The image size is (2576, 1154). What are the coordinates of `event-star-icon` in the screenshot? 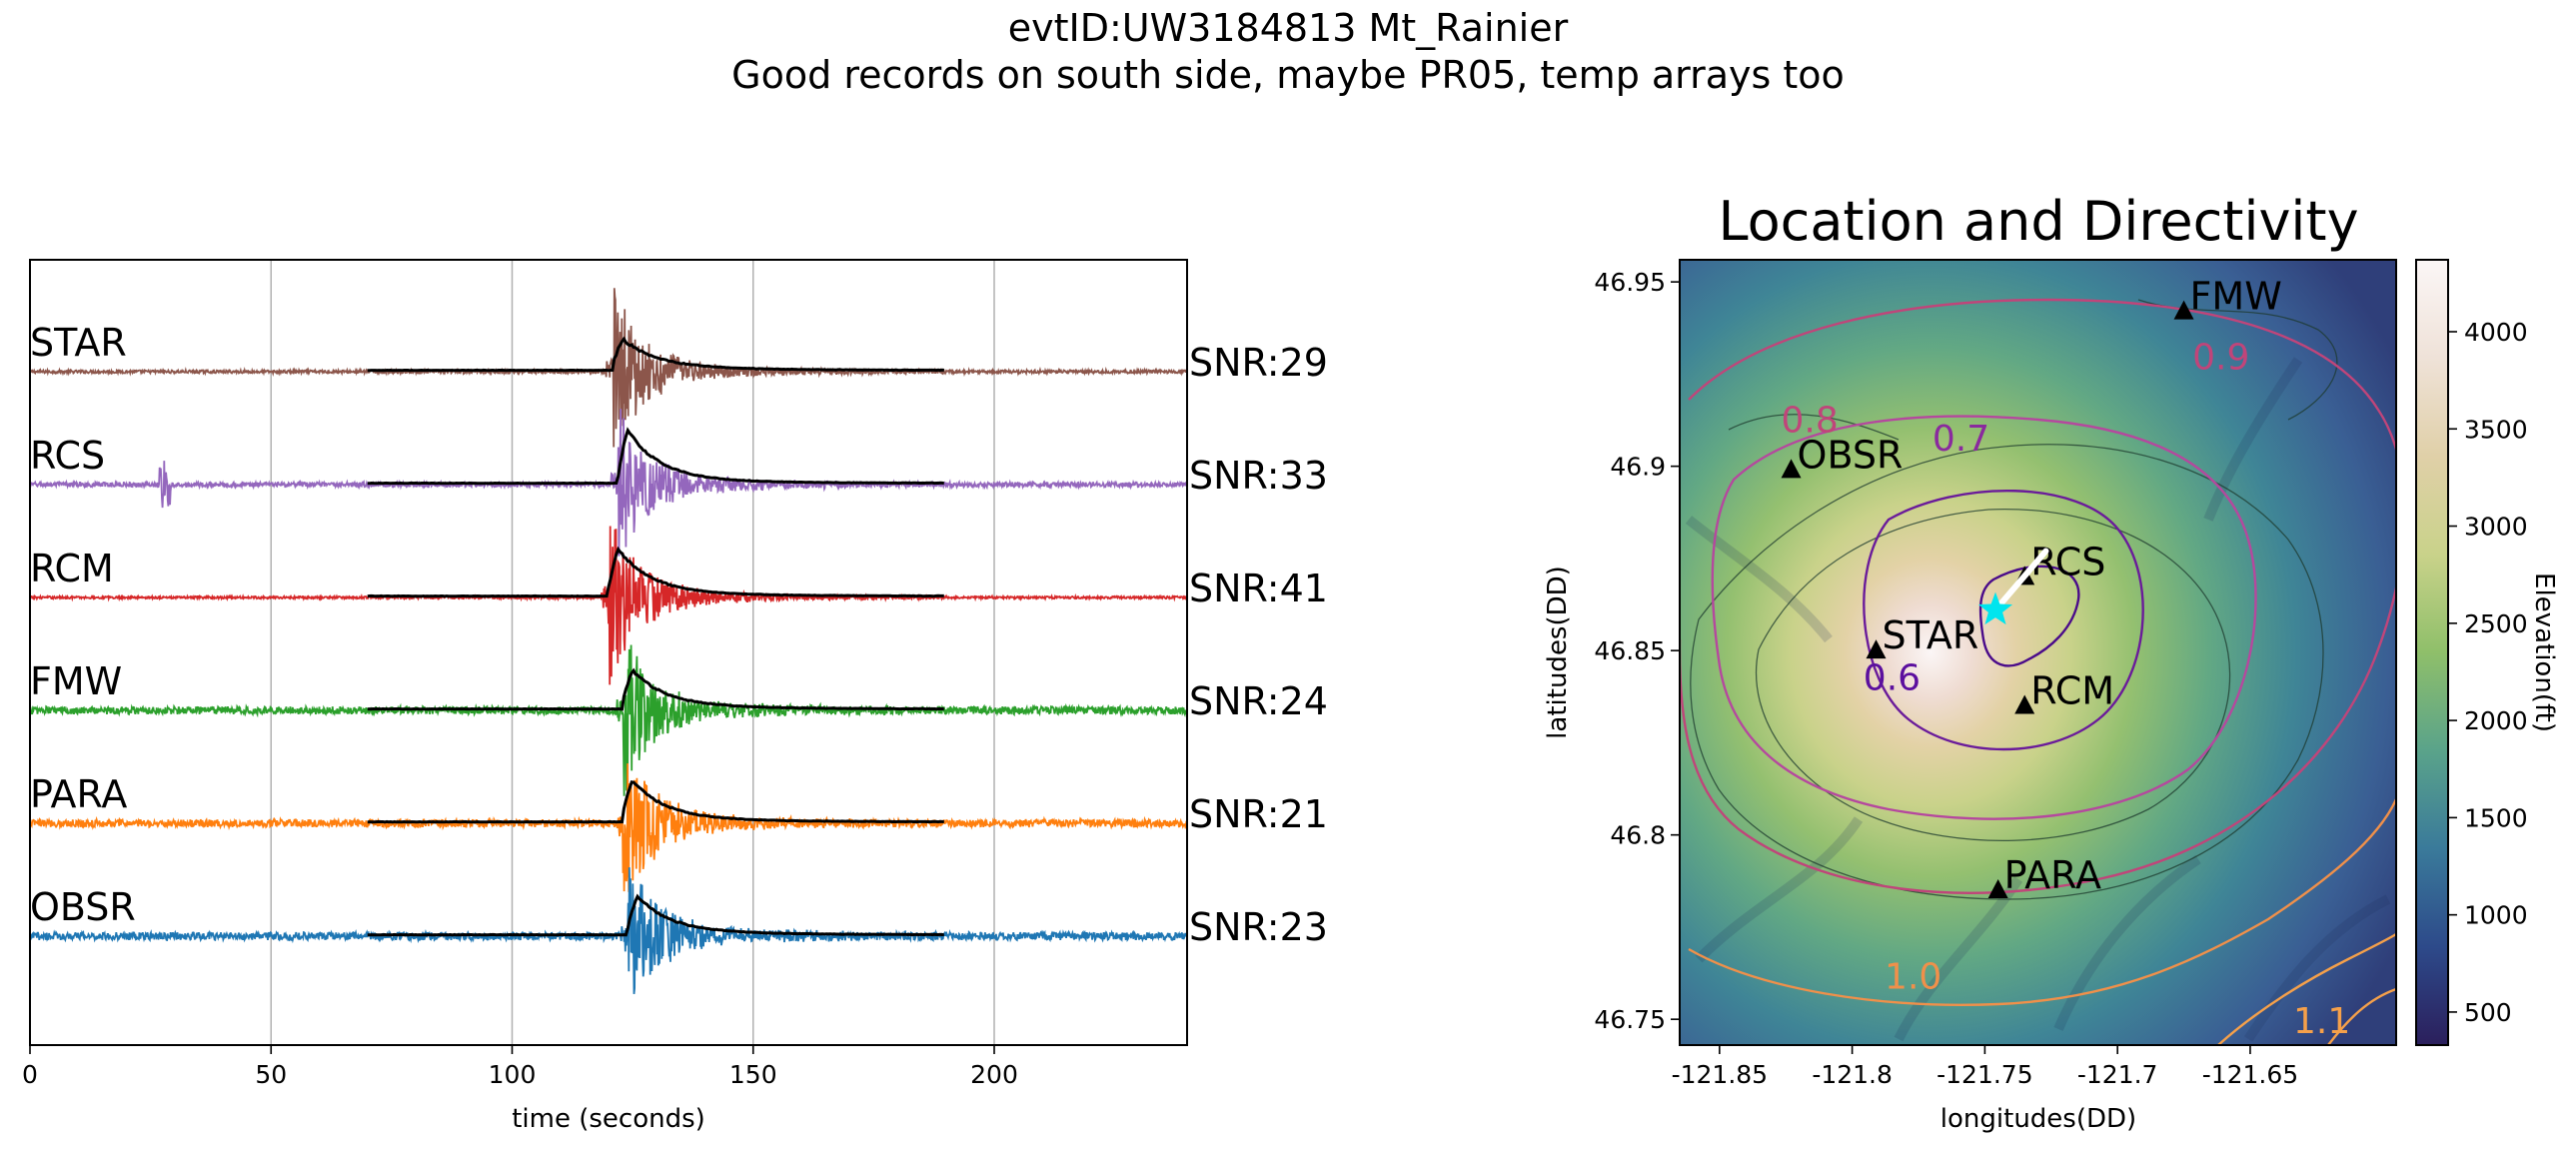 It's located at (1995, 608).